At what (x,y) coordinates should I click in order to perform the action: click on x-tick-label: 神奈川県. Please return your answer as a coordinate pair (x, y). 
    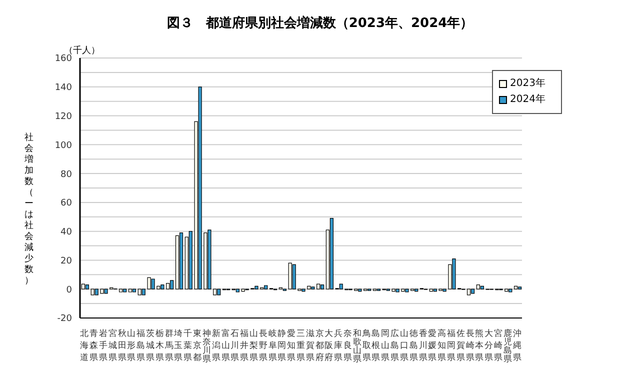
    Looking at the image, I should click on (207, 346).